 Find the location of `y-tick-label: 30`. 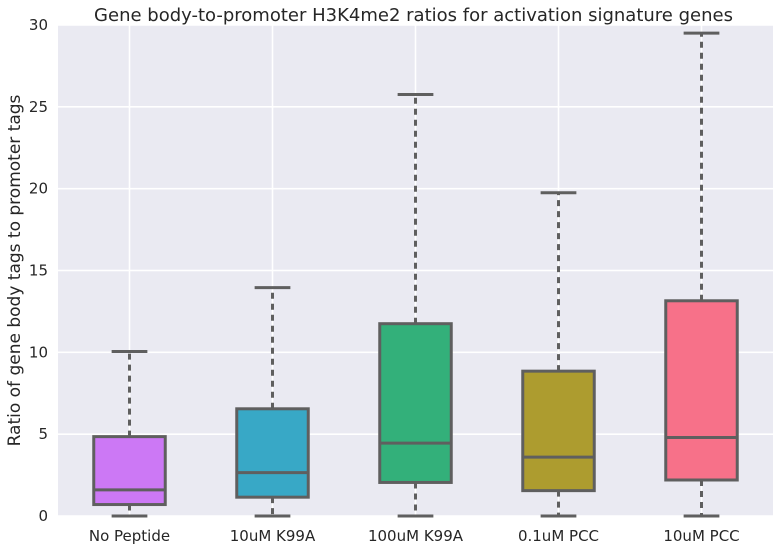

y-tick-label: 30 is located at coordinates (38, 25).